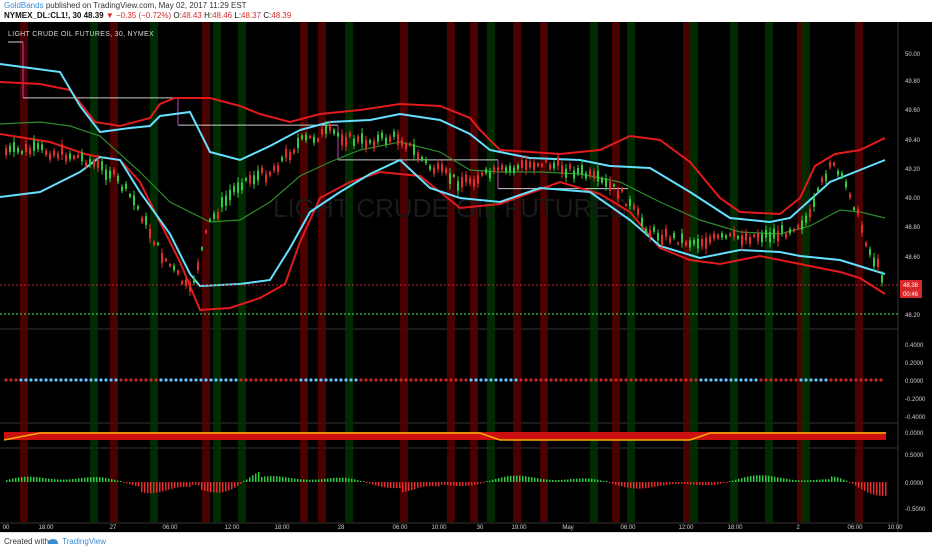 The height and width of the screenshot is (551, 932). I want to click on tradingview-link: TradingView, so click(84, 541).